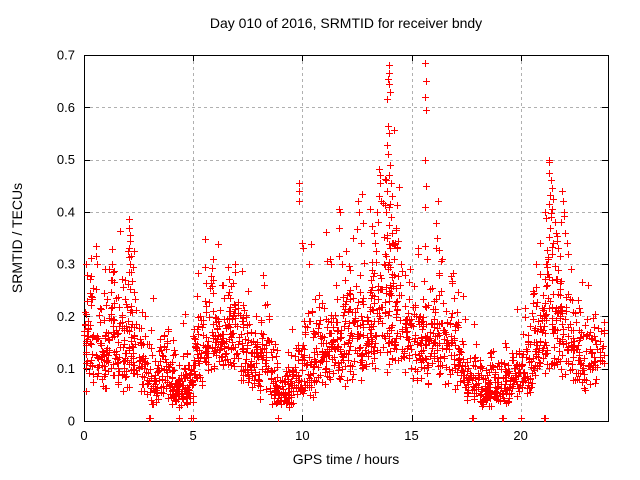 The width and height of the screenshot is (640, 480). Describe the element at coordinates (520, 435) in the screenshot. I see `x-tick-label: 20` at that location.